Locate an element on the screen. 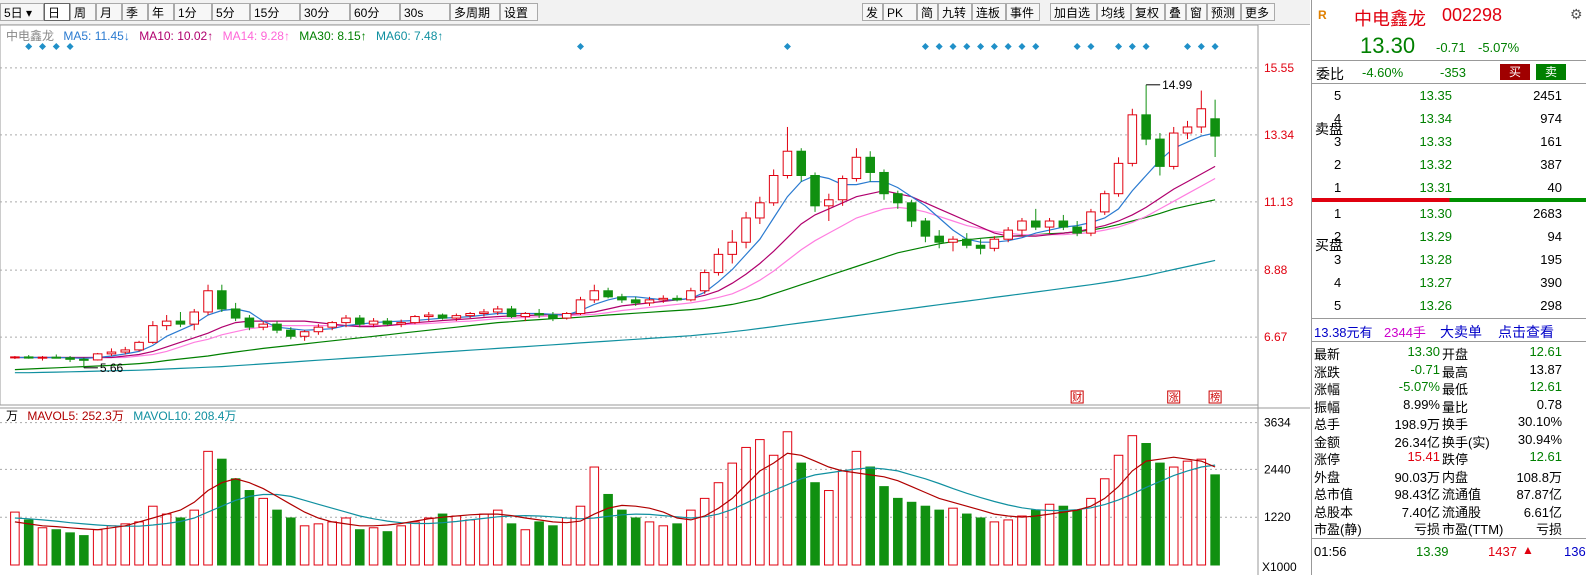 Image resolution: width=1586 pixels, height=578 pixels. period-button-1: 周 is located at coordinates (83, 12).